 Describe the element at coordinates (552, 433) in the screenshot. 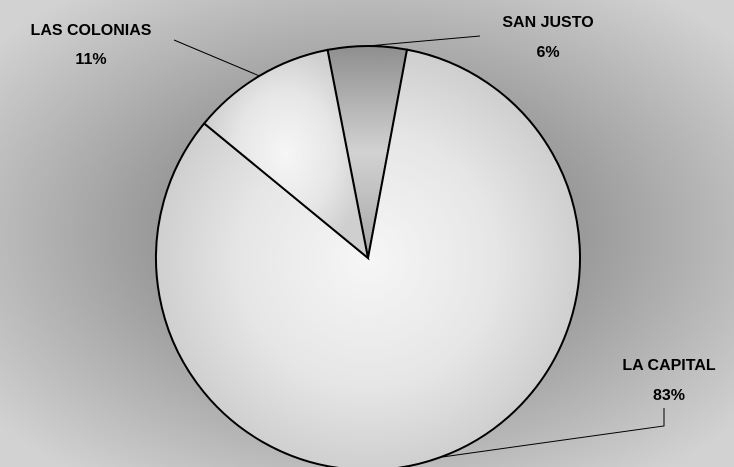

I see `leader-line-la-capital` at that location.